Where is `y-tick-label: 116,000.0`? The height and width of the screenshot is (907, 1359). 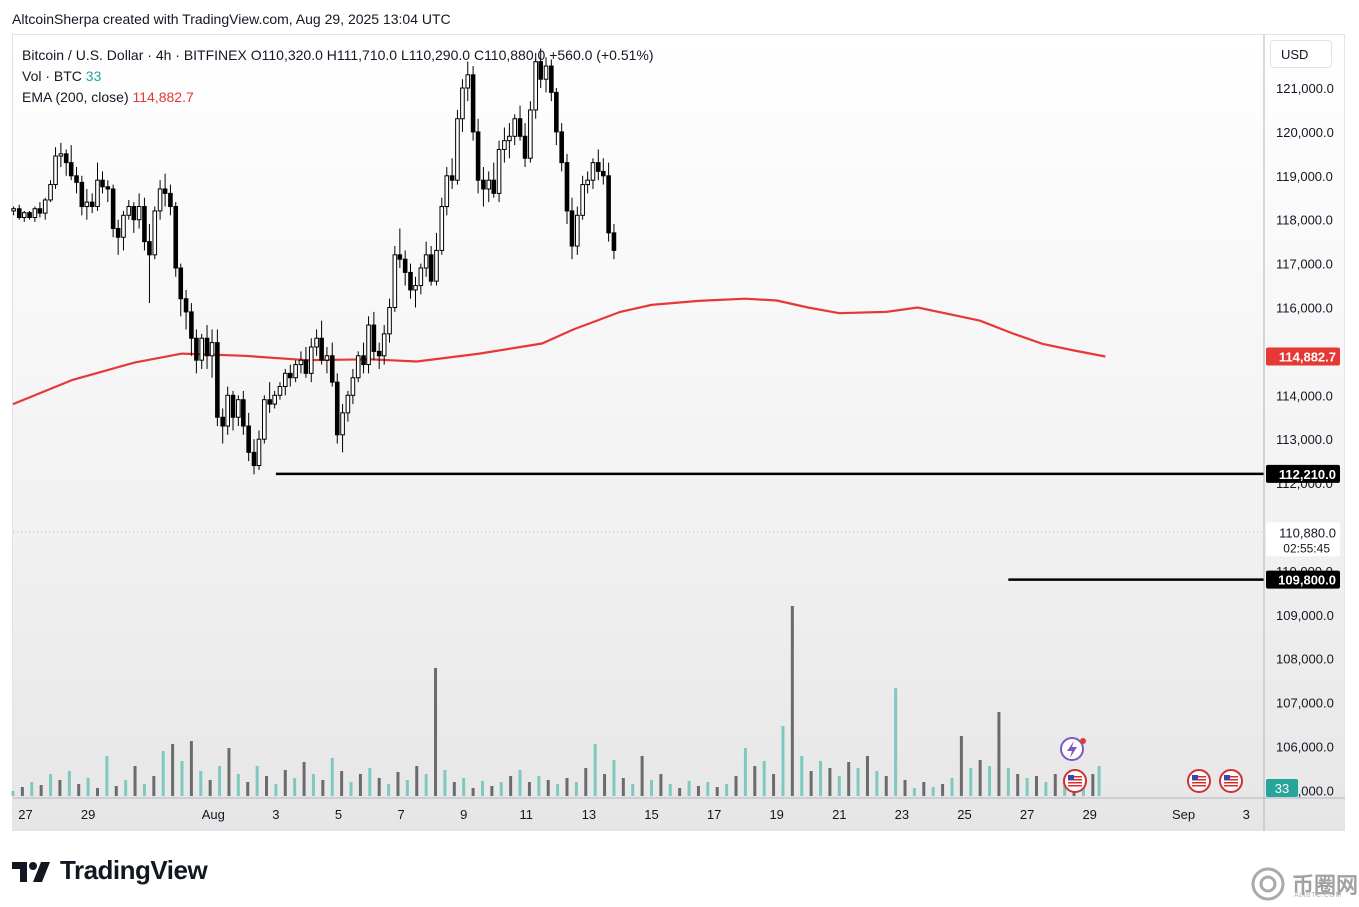 y-tick-label: 116,000.0 is located at coordinates (1304, 308).